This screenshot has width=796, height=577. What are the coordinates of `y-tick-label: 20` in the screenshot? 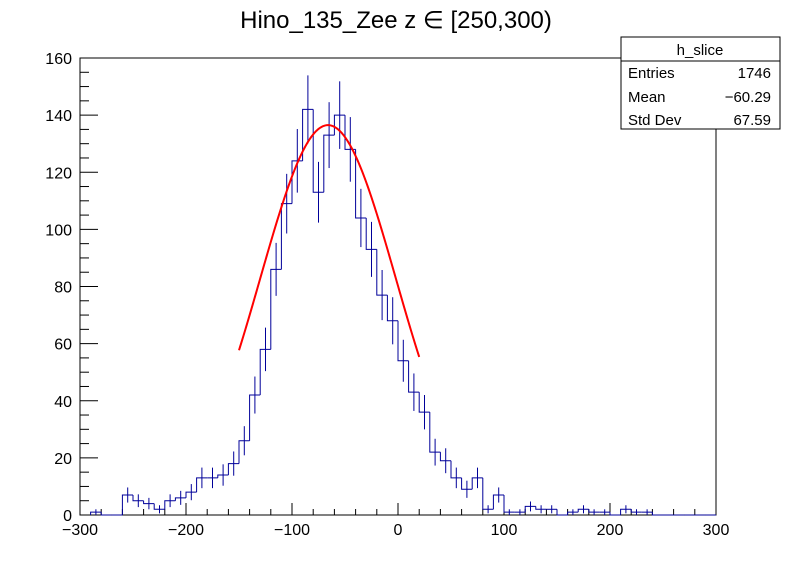 It's located at (63, 459).